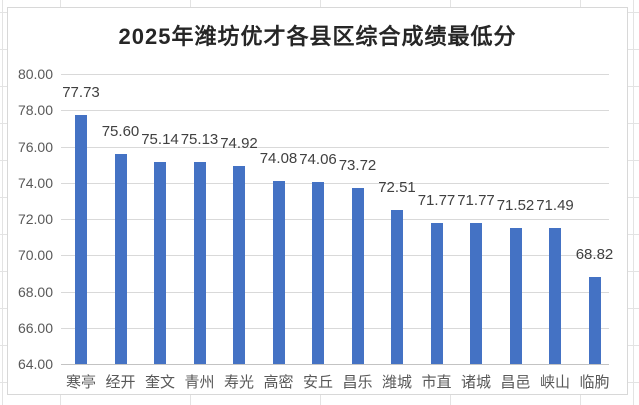 The height and width of the screenshot is (405, 639). Describe the element at coordinates (35, 182) in the screenshot. I see `y-axis-tick-label: 74.00` at that location.